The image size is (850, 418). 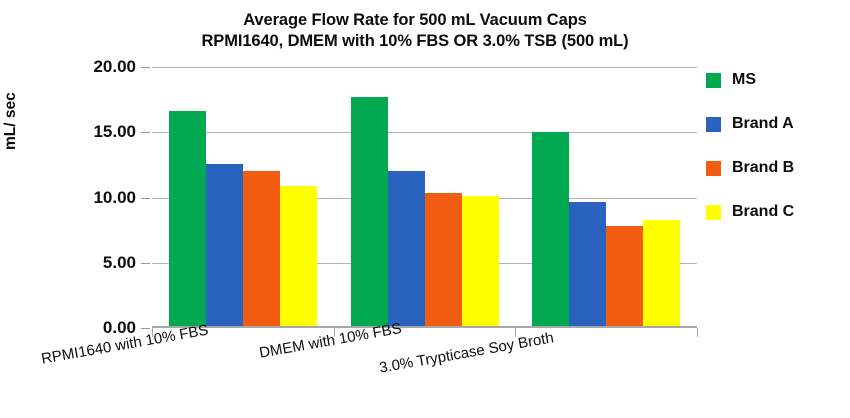 I want to click on legend: MS Brand A Brand B Brand C, so click(x=776, y=146).